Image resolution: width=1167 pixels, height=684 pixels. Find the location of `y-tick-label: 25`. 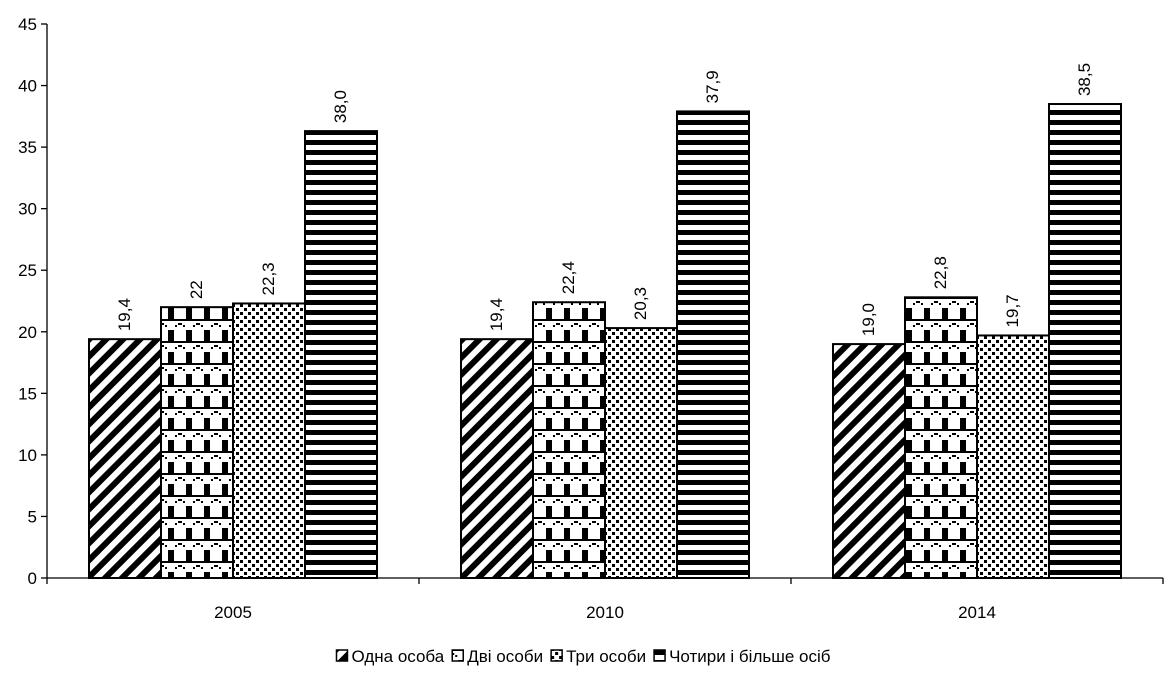

y-tick-label: 25 is located at coordinates (27, 270).